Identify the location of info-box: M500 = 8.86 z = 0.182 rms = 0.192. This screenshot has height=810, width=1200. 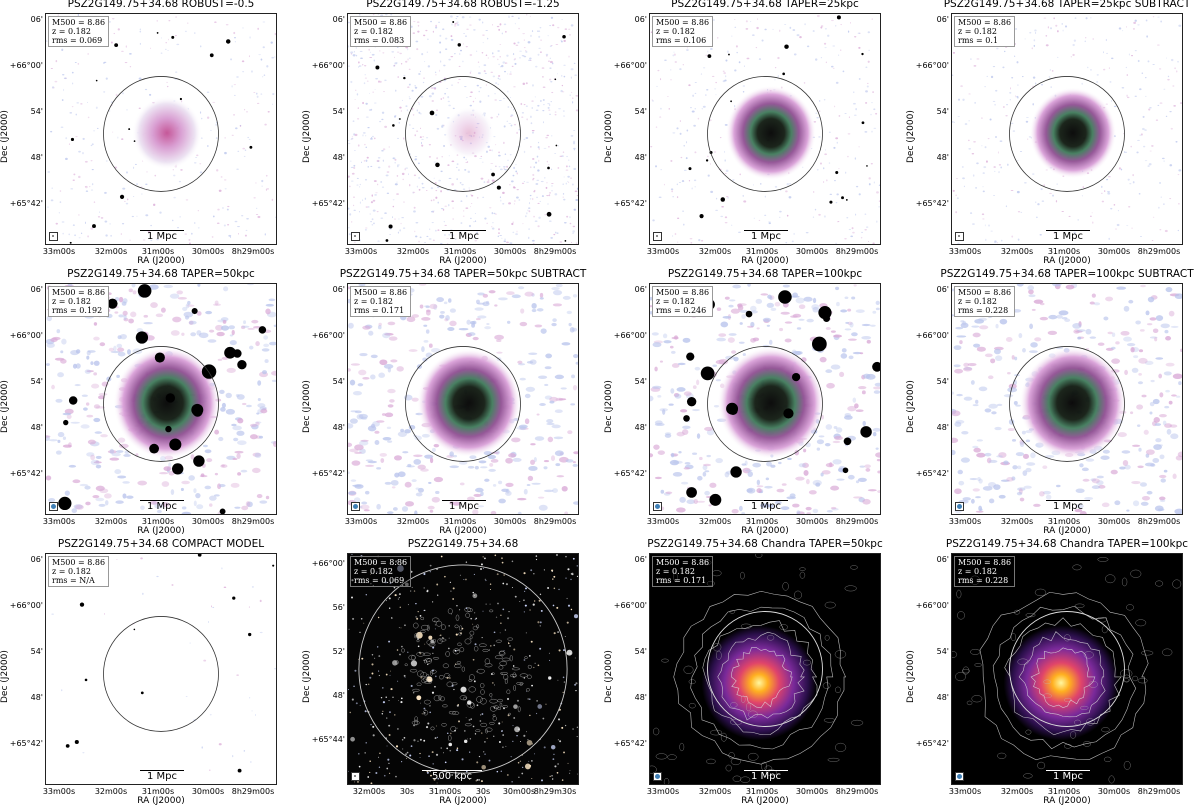
(79, 301).